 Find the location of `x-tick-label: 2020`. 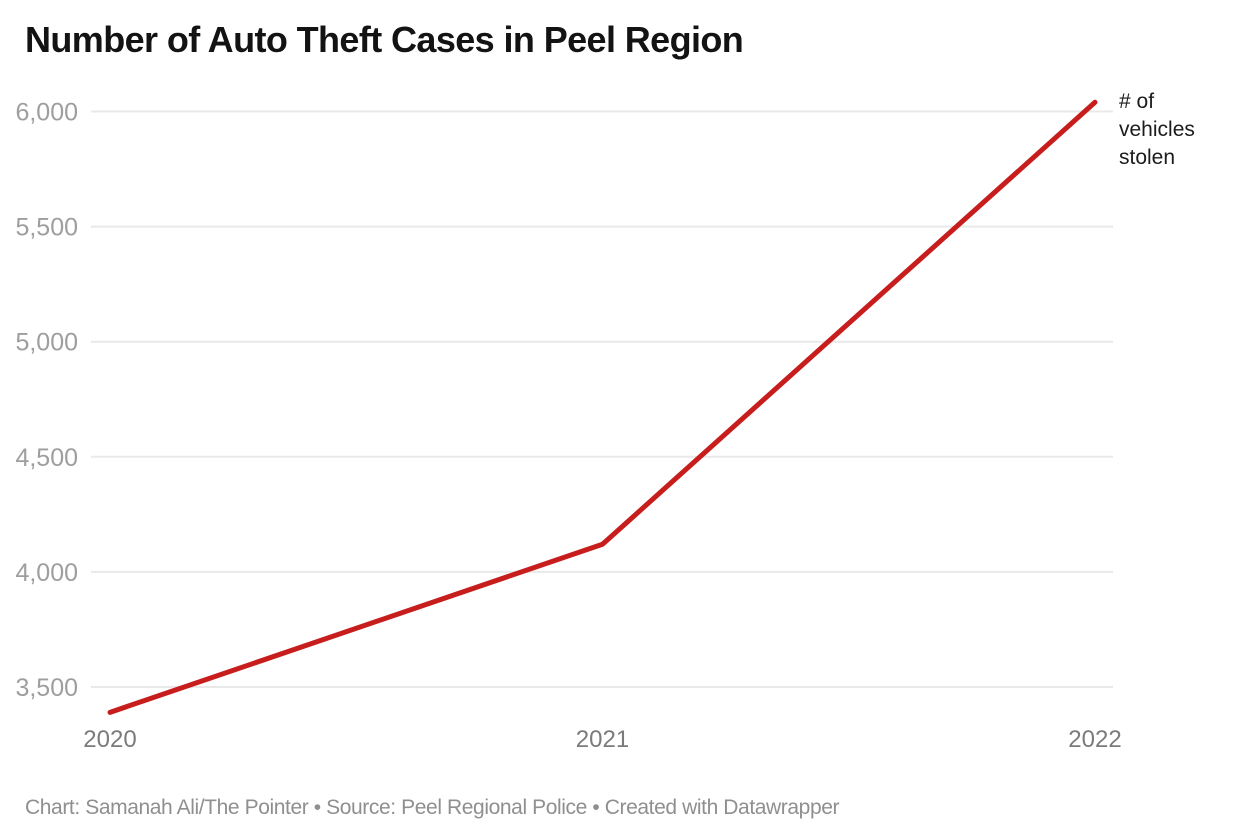

x-tick-label: 2020 is located at coordinates (109, 739).